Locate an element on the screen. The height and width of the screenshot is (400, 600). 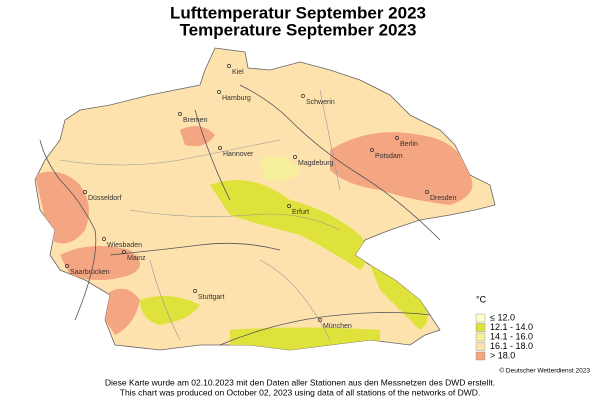
city-label: Kiel is located at coordinates (238, 72).